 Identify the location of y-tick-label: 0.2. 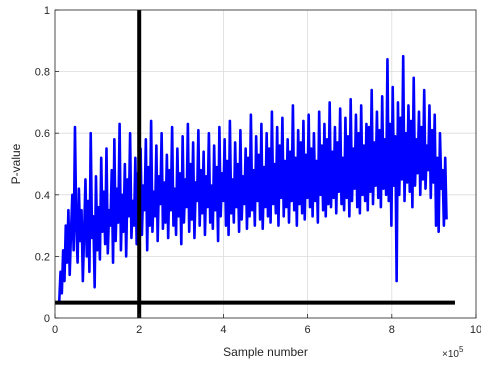
(42, 257).